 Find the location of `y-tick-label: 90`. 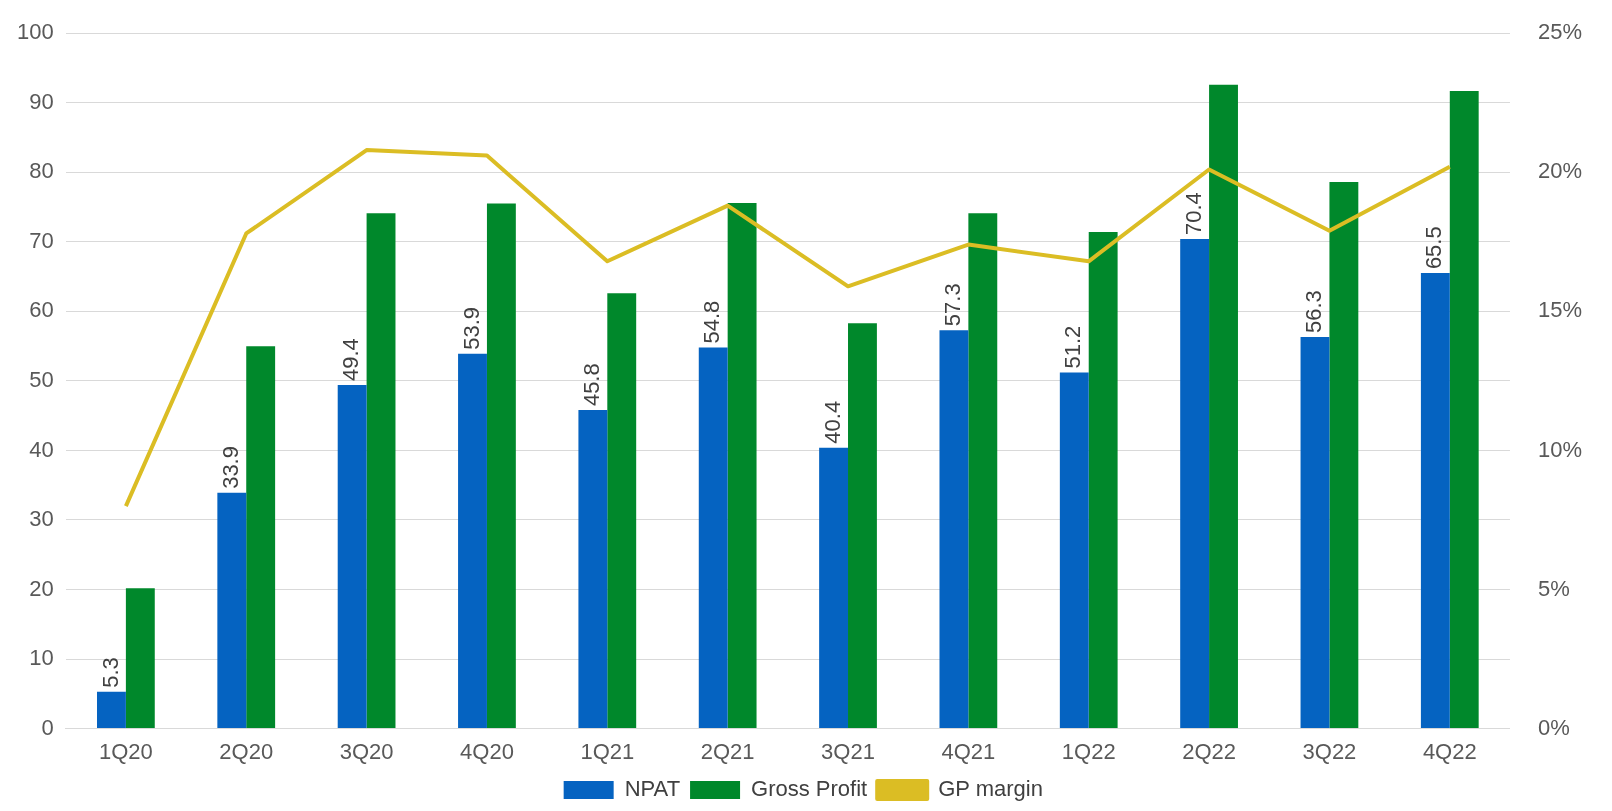

y-tick-label: 90 is located at coordinates (41, 101).